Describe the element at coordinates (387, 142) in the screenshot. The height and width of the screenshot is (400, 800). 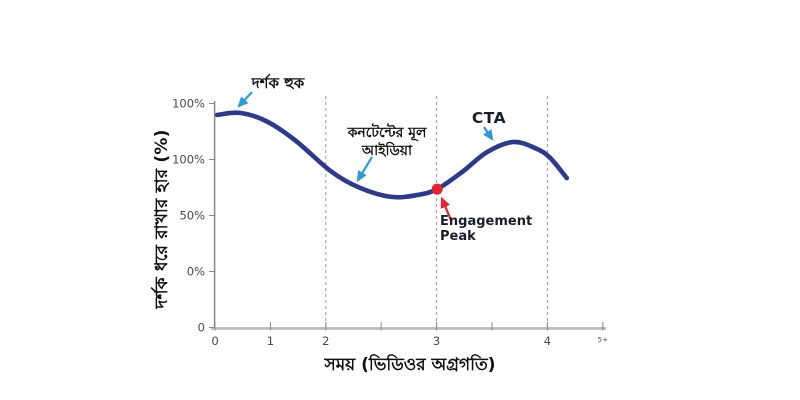
I see `annotation-main-idea: কনটেন্টের মূল আইডিয়া` at that location.